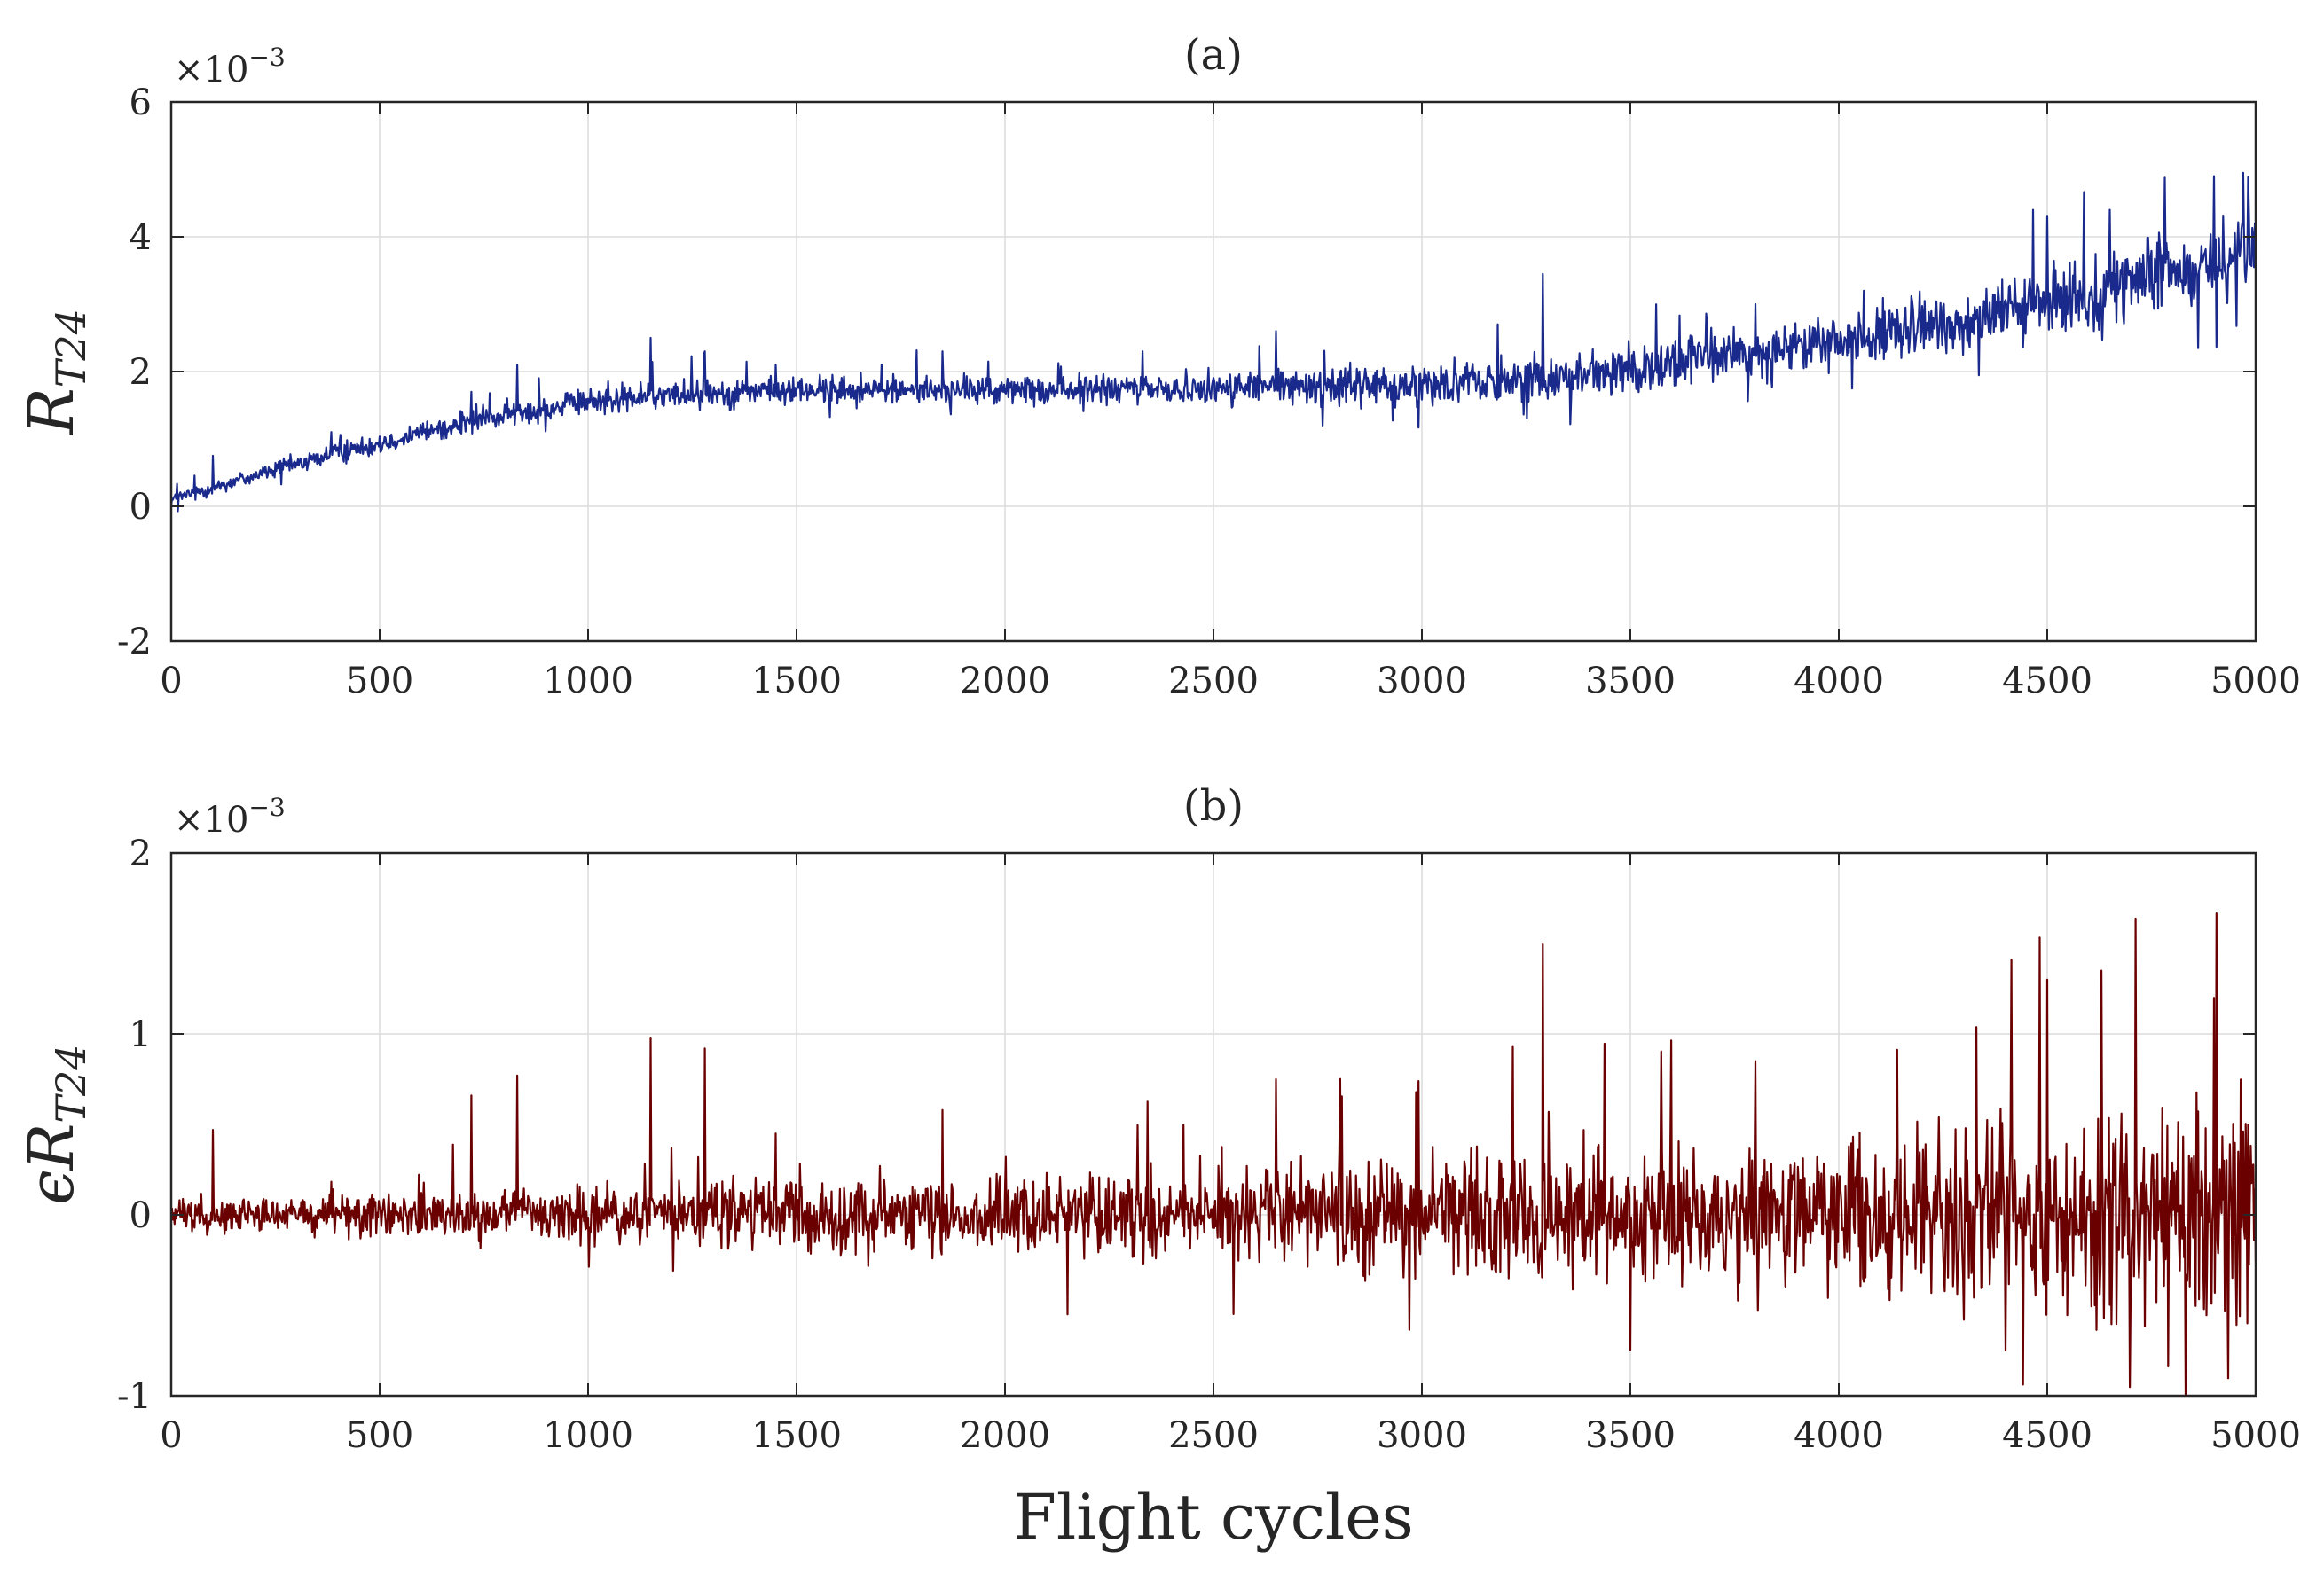  I want to click on panel-b-xtick-label: 1500, so click(796, 1435).